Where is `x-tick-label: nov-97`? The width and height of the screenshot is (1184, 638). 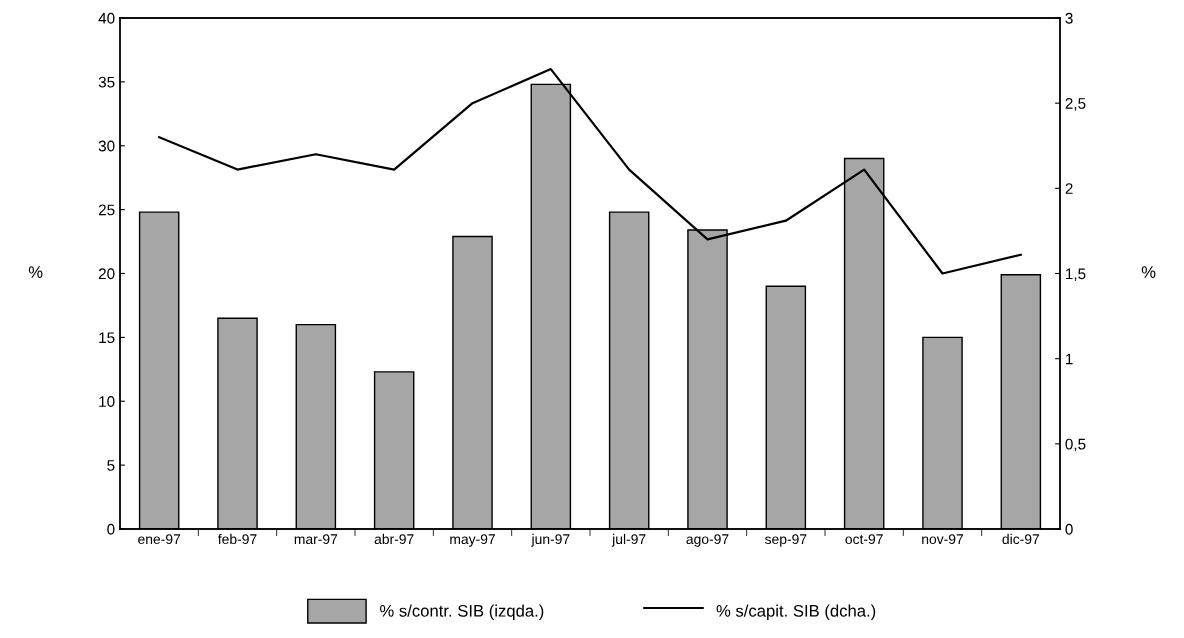
x-tick-label: nov-97 is located at coordinates (943, 539).